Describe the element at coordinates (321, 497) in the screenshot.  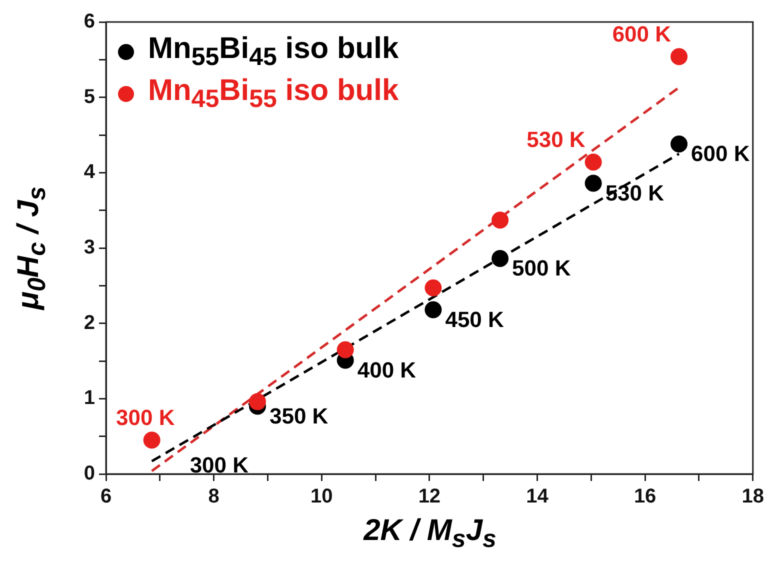
I see `x-tick-label: 10` at that location.